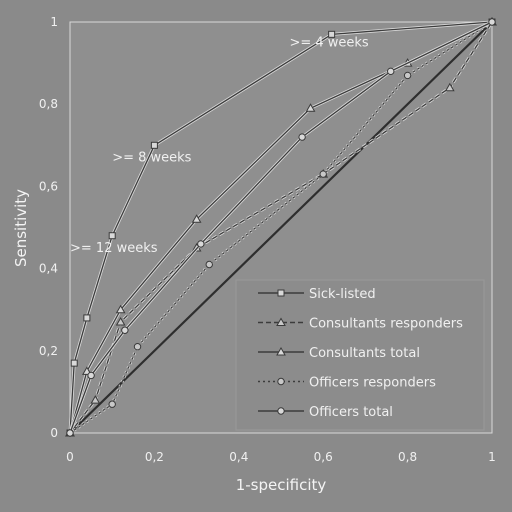 The height and width of the screenshot is (512, 512). I want to click on x-tick-label: 0, so click(70, 457).